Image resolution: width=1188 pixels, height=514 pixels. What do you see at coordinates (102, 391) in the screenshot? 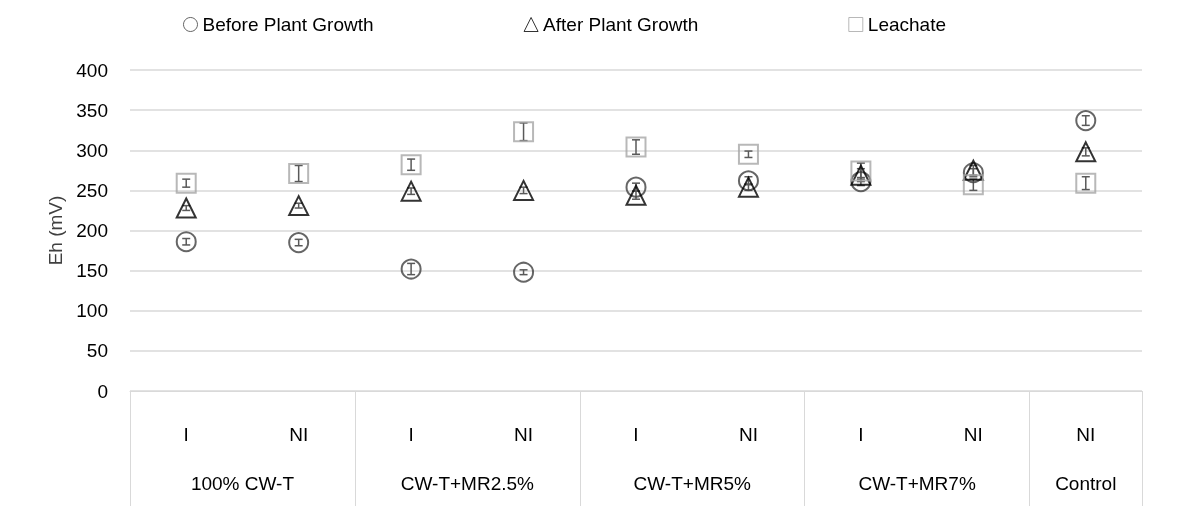
I see `y-tick-label: 0` at bounding box center [102, 391].